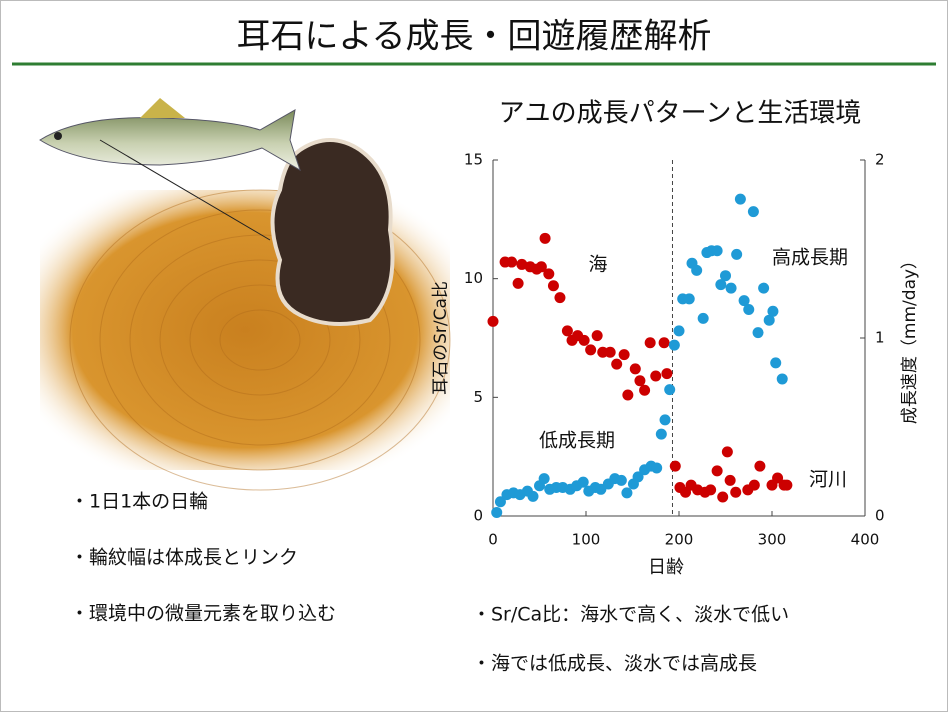  What do you see at coordinates (597, 265) in the screenshot?
I see `annotation: 海` at bounding box center [597, 265].